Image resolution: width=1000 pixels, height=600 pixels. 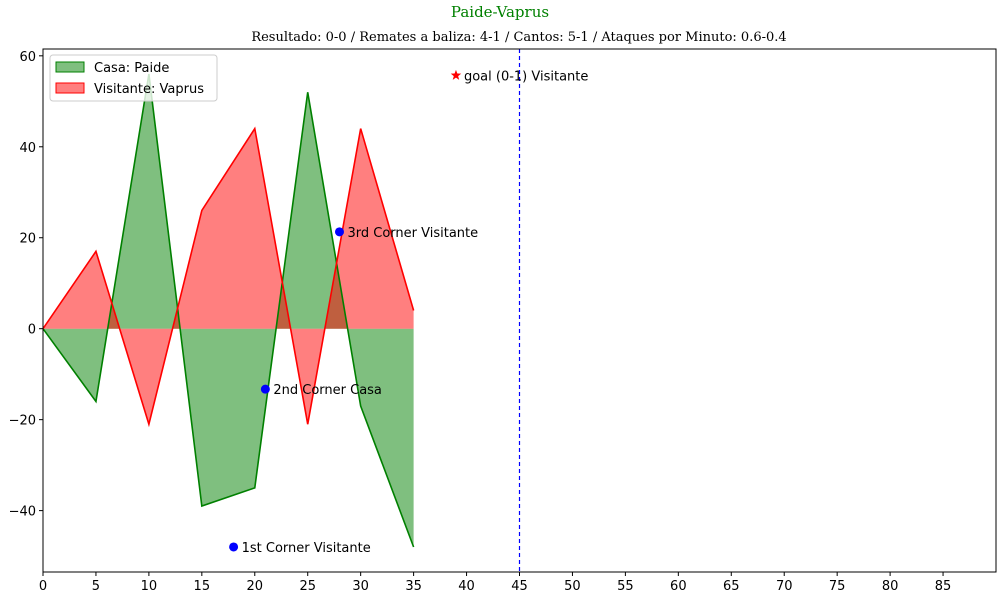 What do you see at coordinates (202, 586) in the screenshot?
I see `x-tick-label: 15` at bounding box center [202, 586].